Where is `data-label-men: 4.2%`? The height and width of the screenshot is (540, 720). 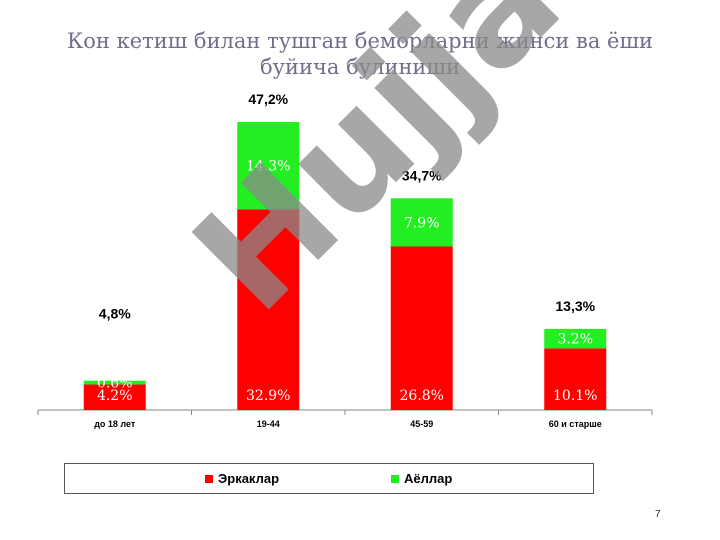
data-label-men: 4.2% is located at coordinates (115, 396).